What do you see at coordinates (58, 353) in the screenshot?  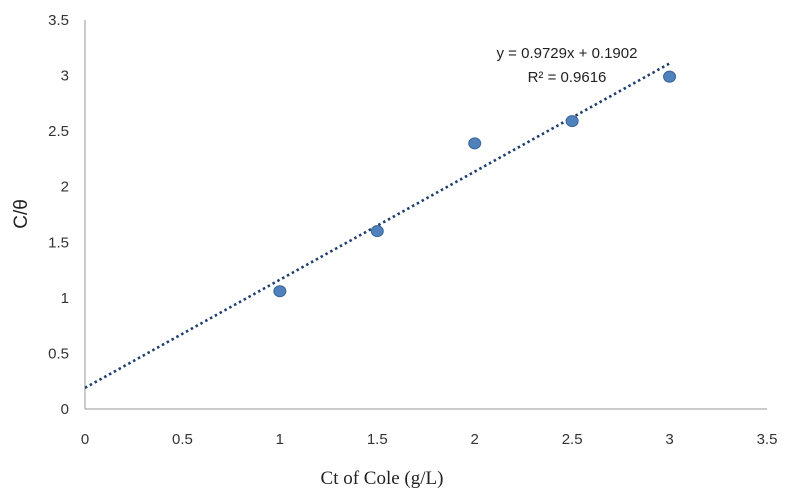 I see `y-tick-label: 0.5` at bounding box center [58, 353].